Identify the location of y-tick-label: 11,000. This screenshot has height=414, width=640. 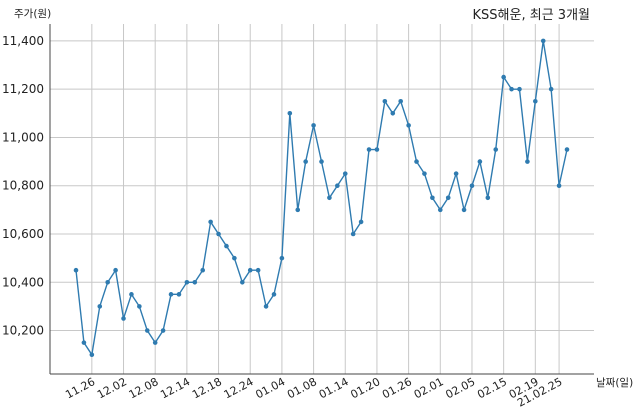
(23, 137).